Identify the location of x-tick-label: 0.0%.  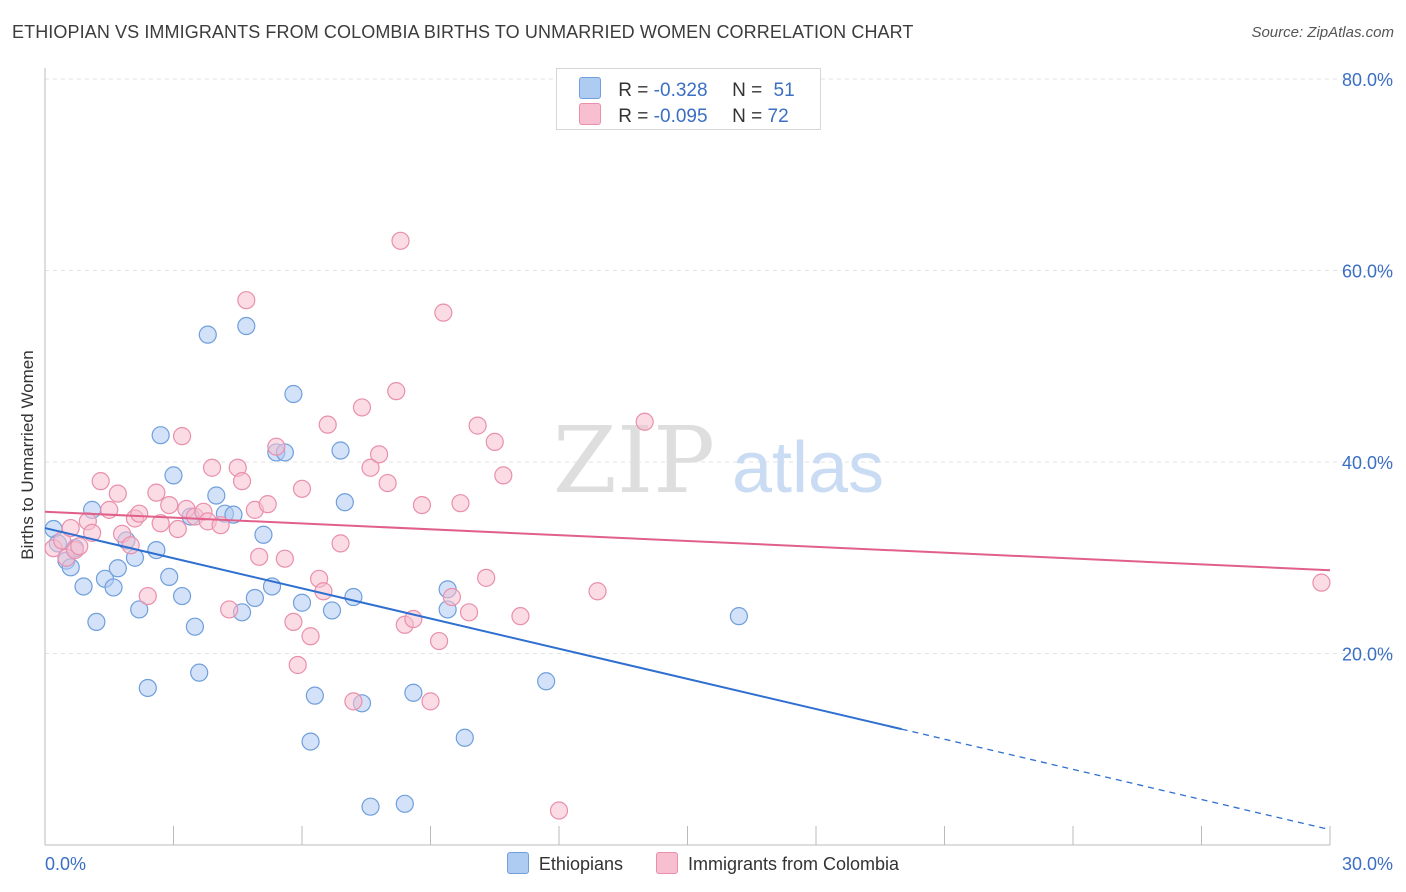
(65, 864).